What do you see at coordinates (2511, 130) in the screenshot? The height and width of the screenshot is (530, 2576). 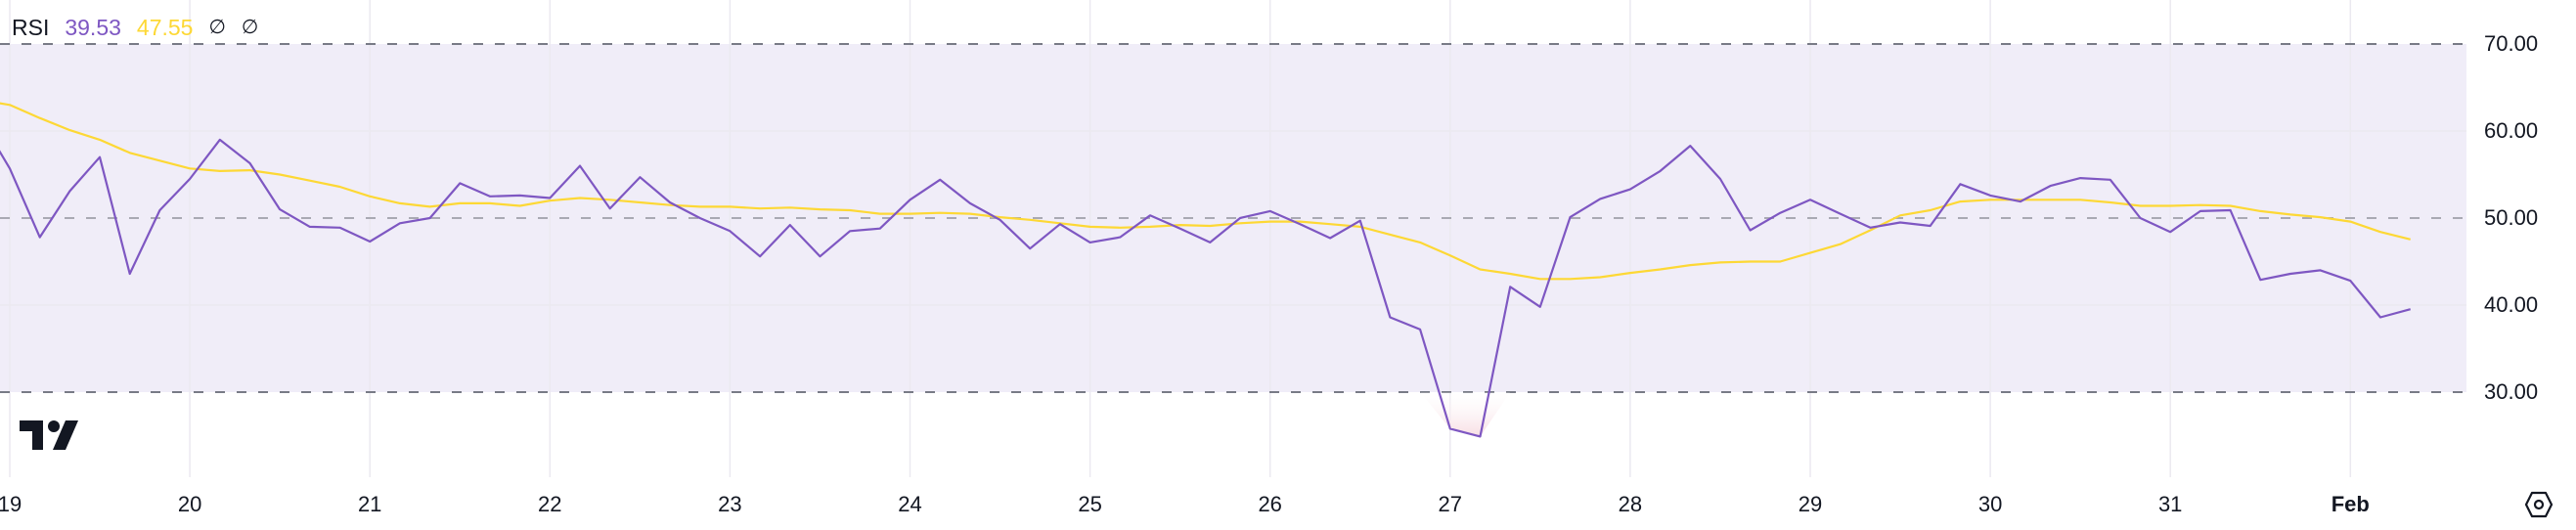 I see `y-tick-label: 60.00` at bounding box center [2511, 130].